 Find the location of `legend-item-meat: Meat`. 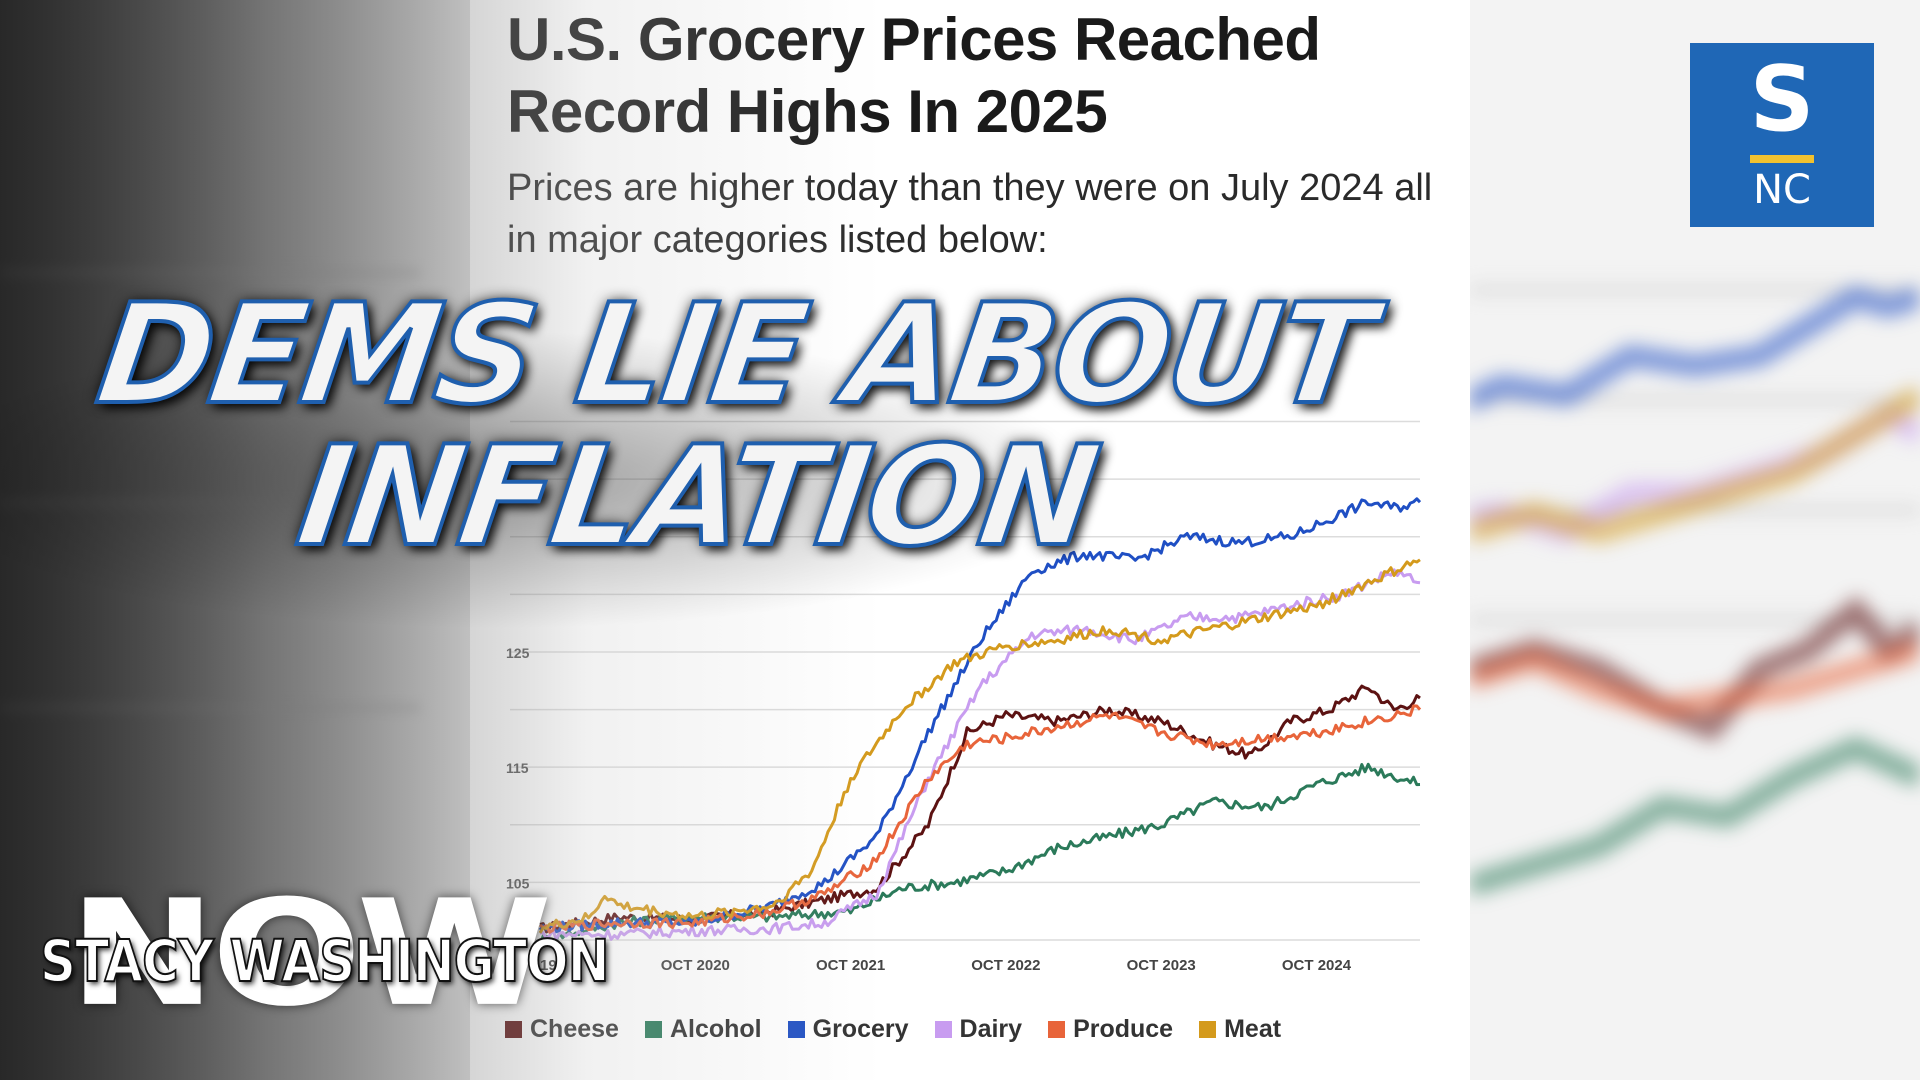

legend-item-meat: Meat is located at coordinates (1240, 1029).